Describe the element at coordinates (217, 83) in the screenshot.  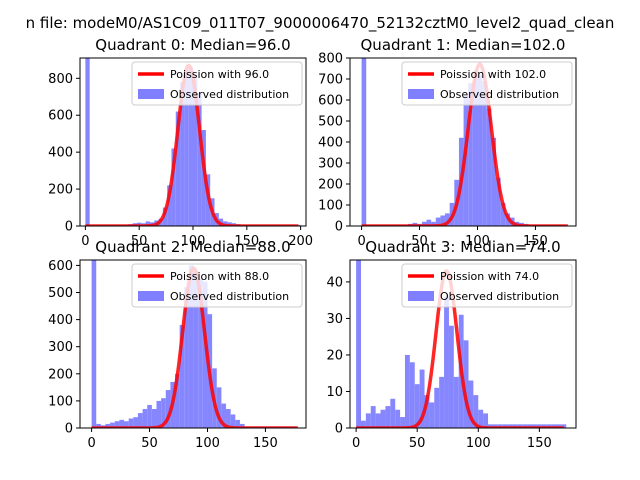
I see `legend: Poission with 96.0 Observed distribution` at that location.